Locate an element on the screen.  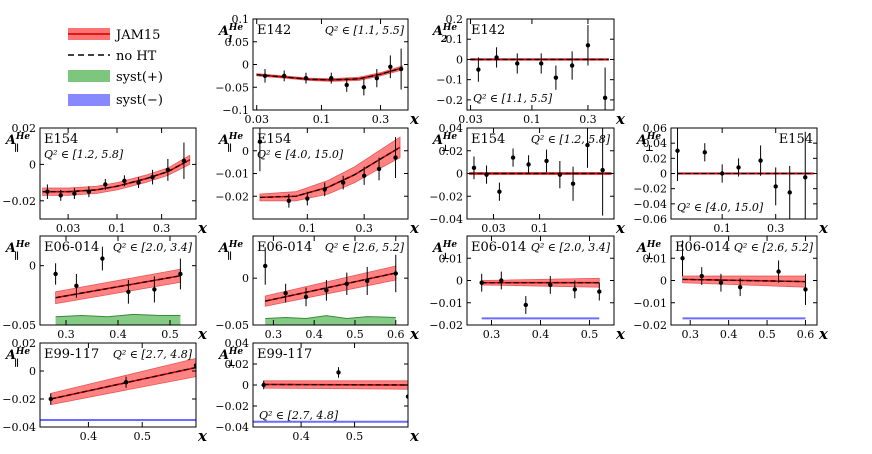
legend-label-syst-plus: syst(+) is located at coordinates (139, 77).